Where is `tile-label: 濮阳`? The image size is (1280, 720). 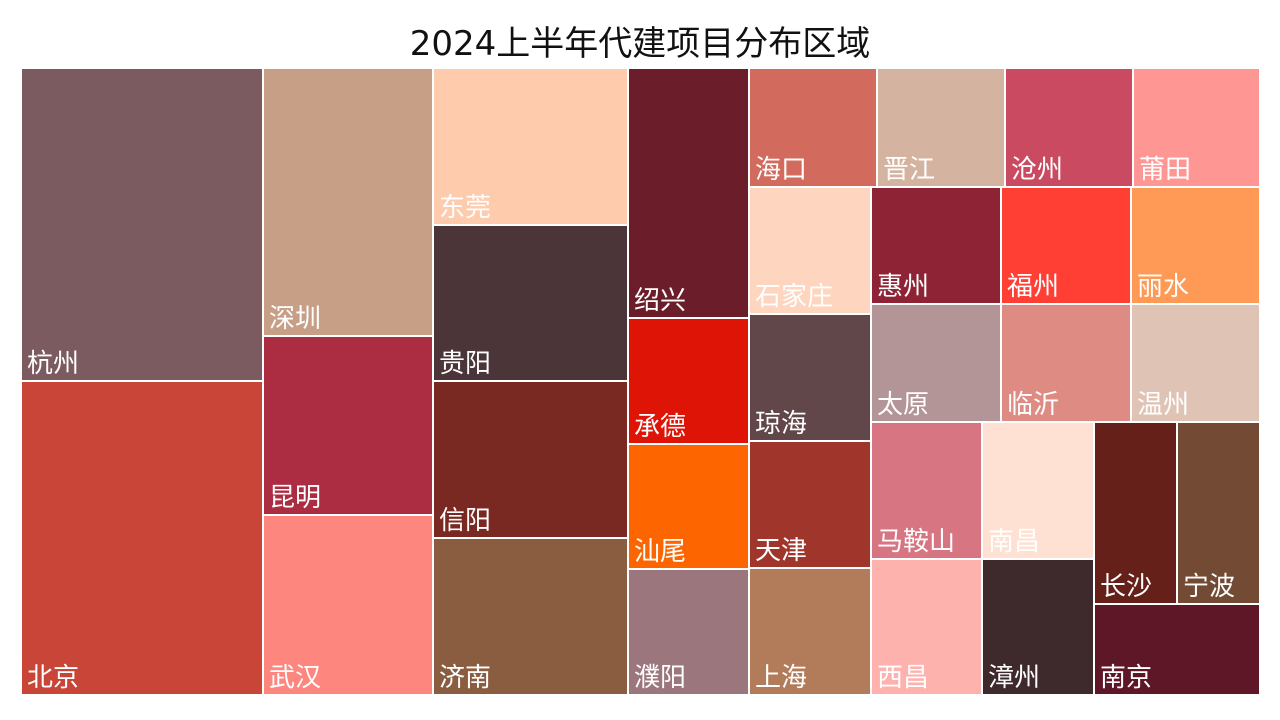
tile-label: 濮阳 is located at coordinates (660, 678).